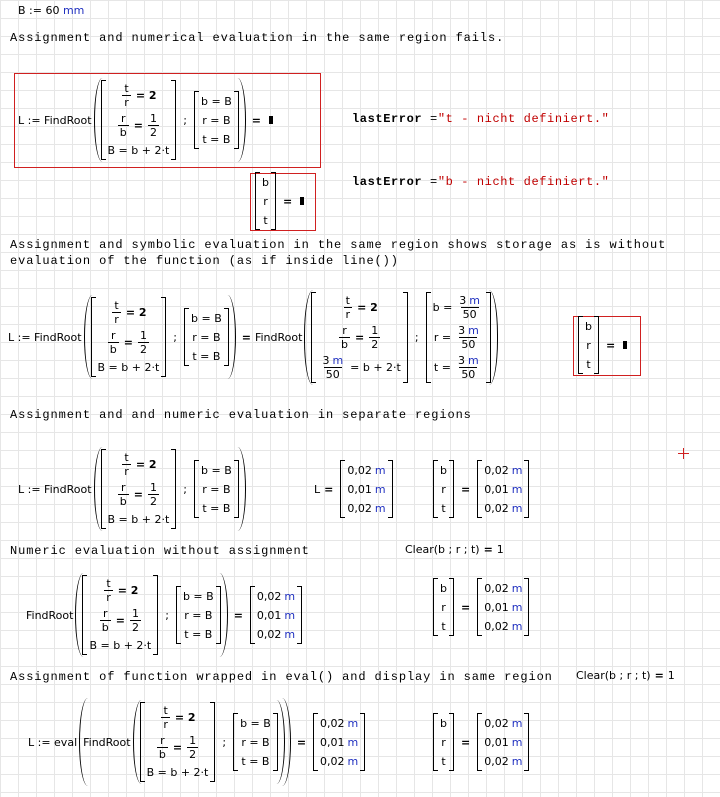 The image size is (720, 797). I want to click on math-text: B = b + 2·t, so click(177, 772).